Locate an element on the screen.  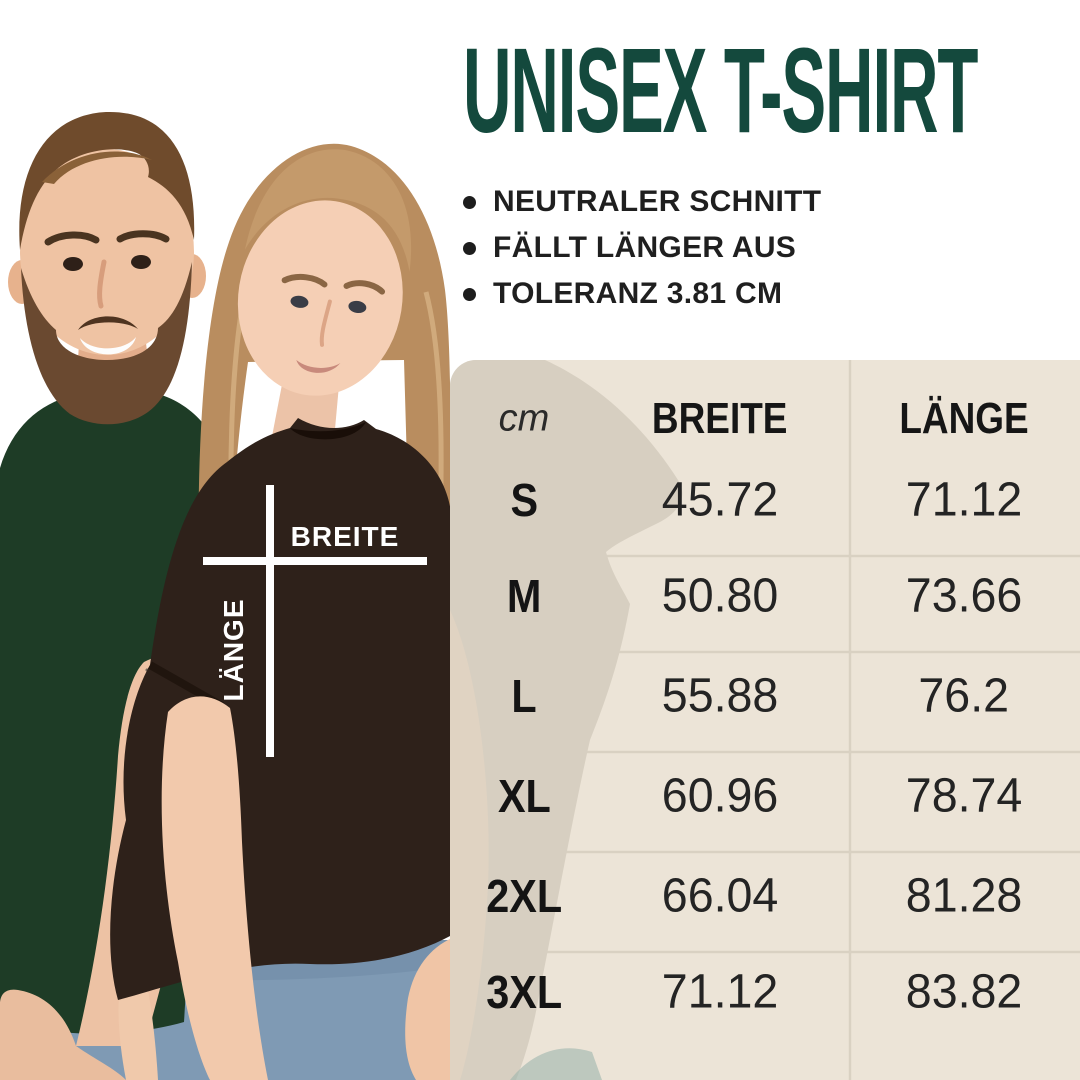
feature-text: NEUTRALER SCHNITT is located at coordinates (657, 201).